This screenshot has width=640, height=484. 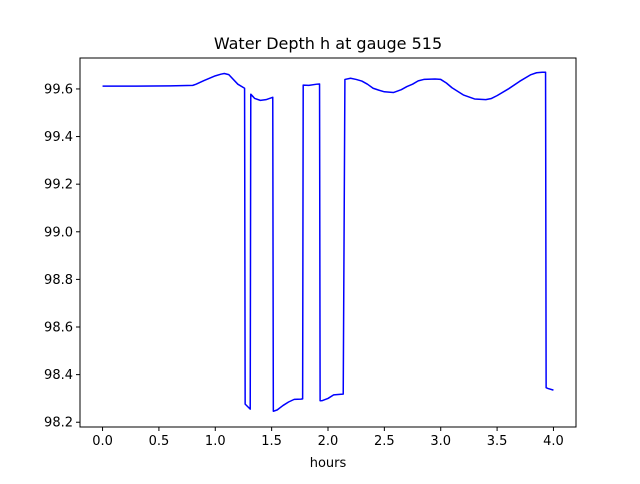 What do you see at coordinates (328, 43) in the screenshot?
I see `chart-title: Water Depth h at gauge 515` at bounding box center [328, 43].